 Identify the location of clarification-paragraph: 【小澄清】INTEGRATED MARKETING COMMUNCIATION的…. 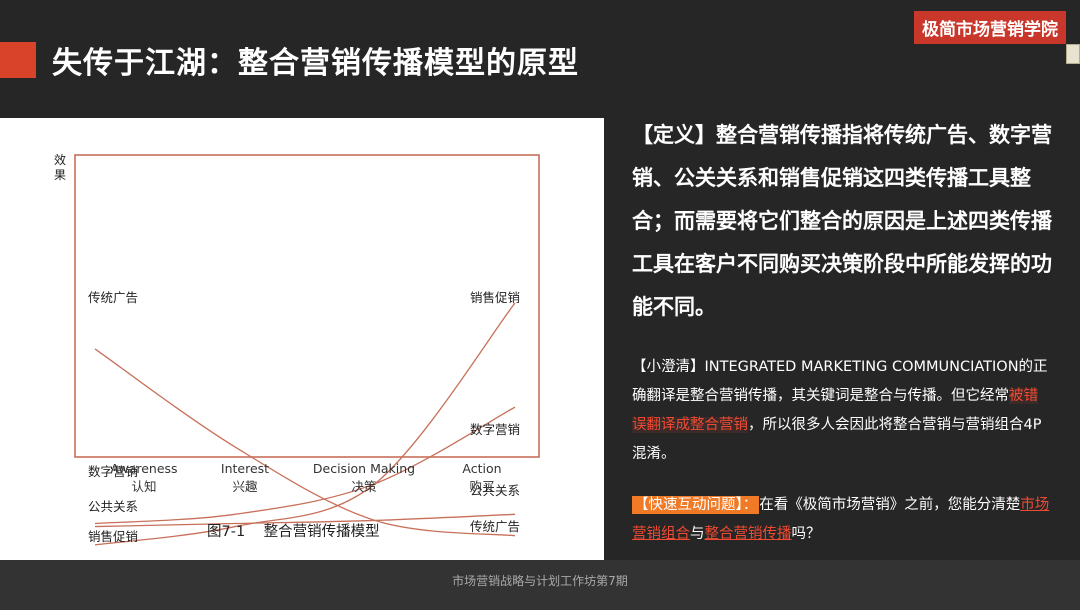
(842, 411).